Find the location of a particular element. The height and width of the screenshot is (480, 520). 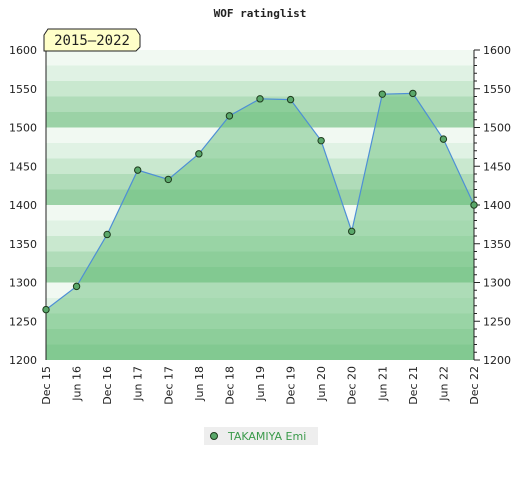

x-tick-label: Jun 19 is located at coordinates (260, 384).